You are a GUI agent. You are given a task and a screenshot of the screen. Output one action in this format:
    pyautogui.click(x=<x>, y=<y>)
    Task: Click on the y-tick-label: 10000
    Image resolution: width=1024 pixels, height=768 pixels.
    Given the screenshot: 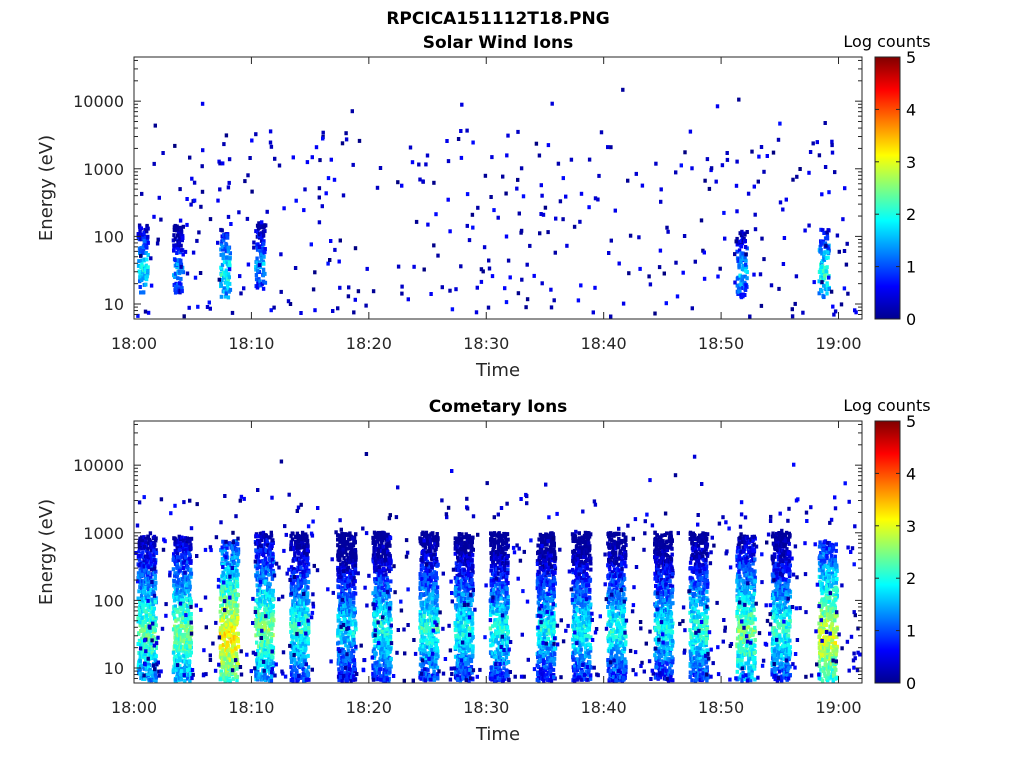 What is the action you would take?
    pyautogui.click(x=98, y=101)
    